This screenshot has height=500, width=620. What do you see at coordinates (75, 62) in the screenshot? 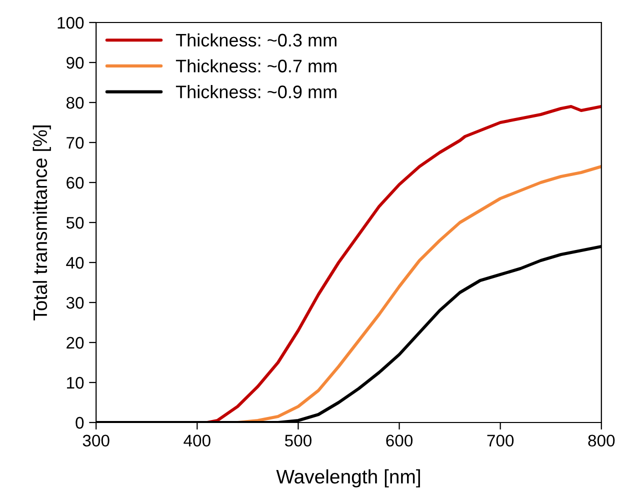
I see `y-tick-label: 90` at bounding box center [75, 62].